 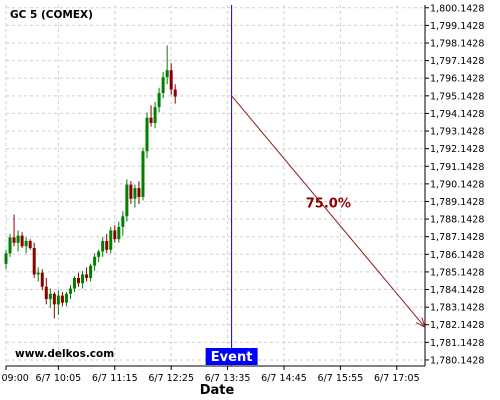 What do you see at coordinates (14, 378) in the screenshot?
I see `x-tick-label: 6/7 09:00` at bounding box center [14, 378].